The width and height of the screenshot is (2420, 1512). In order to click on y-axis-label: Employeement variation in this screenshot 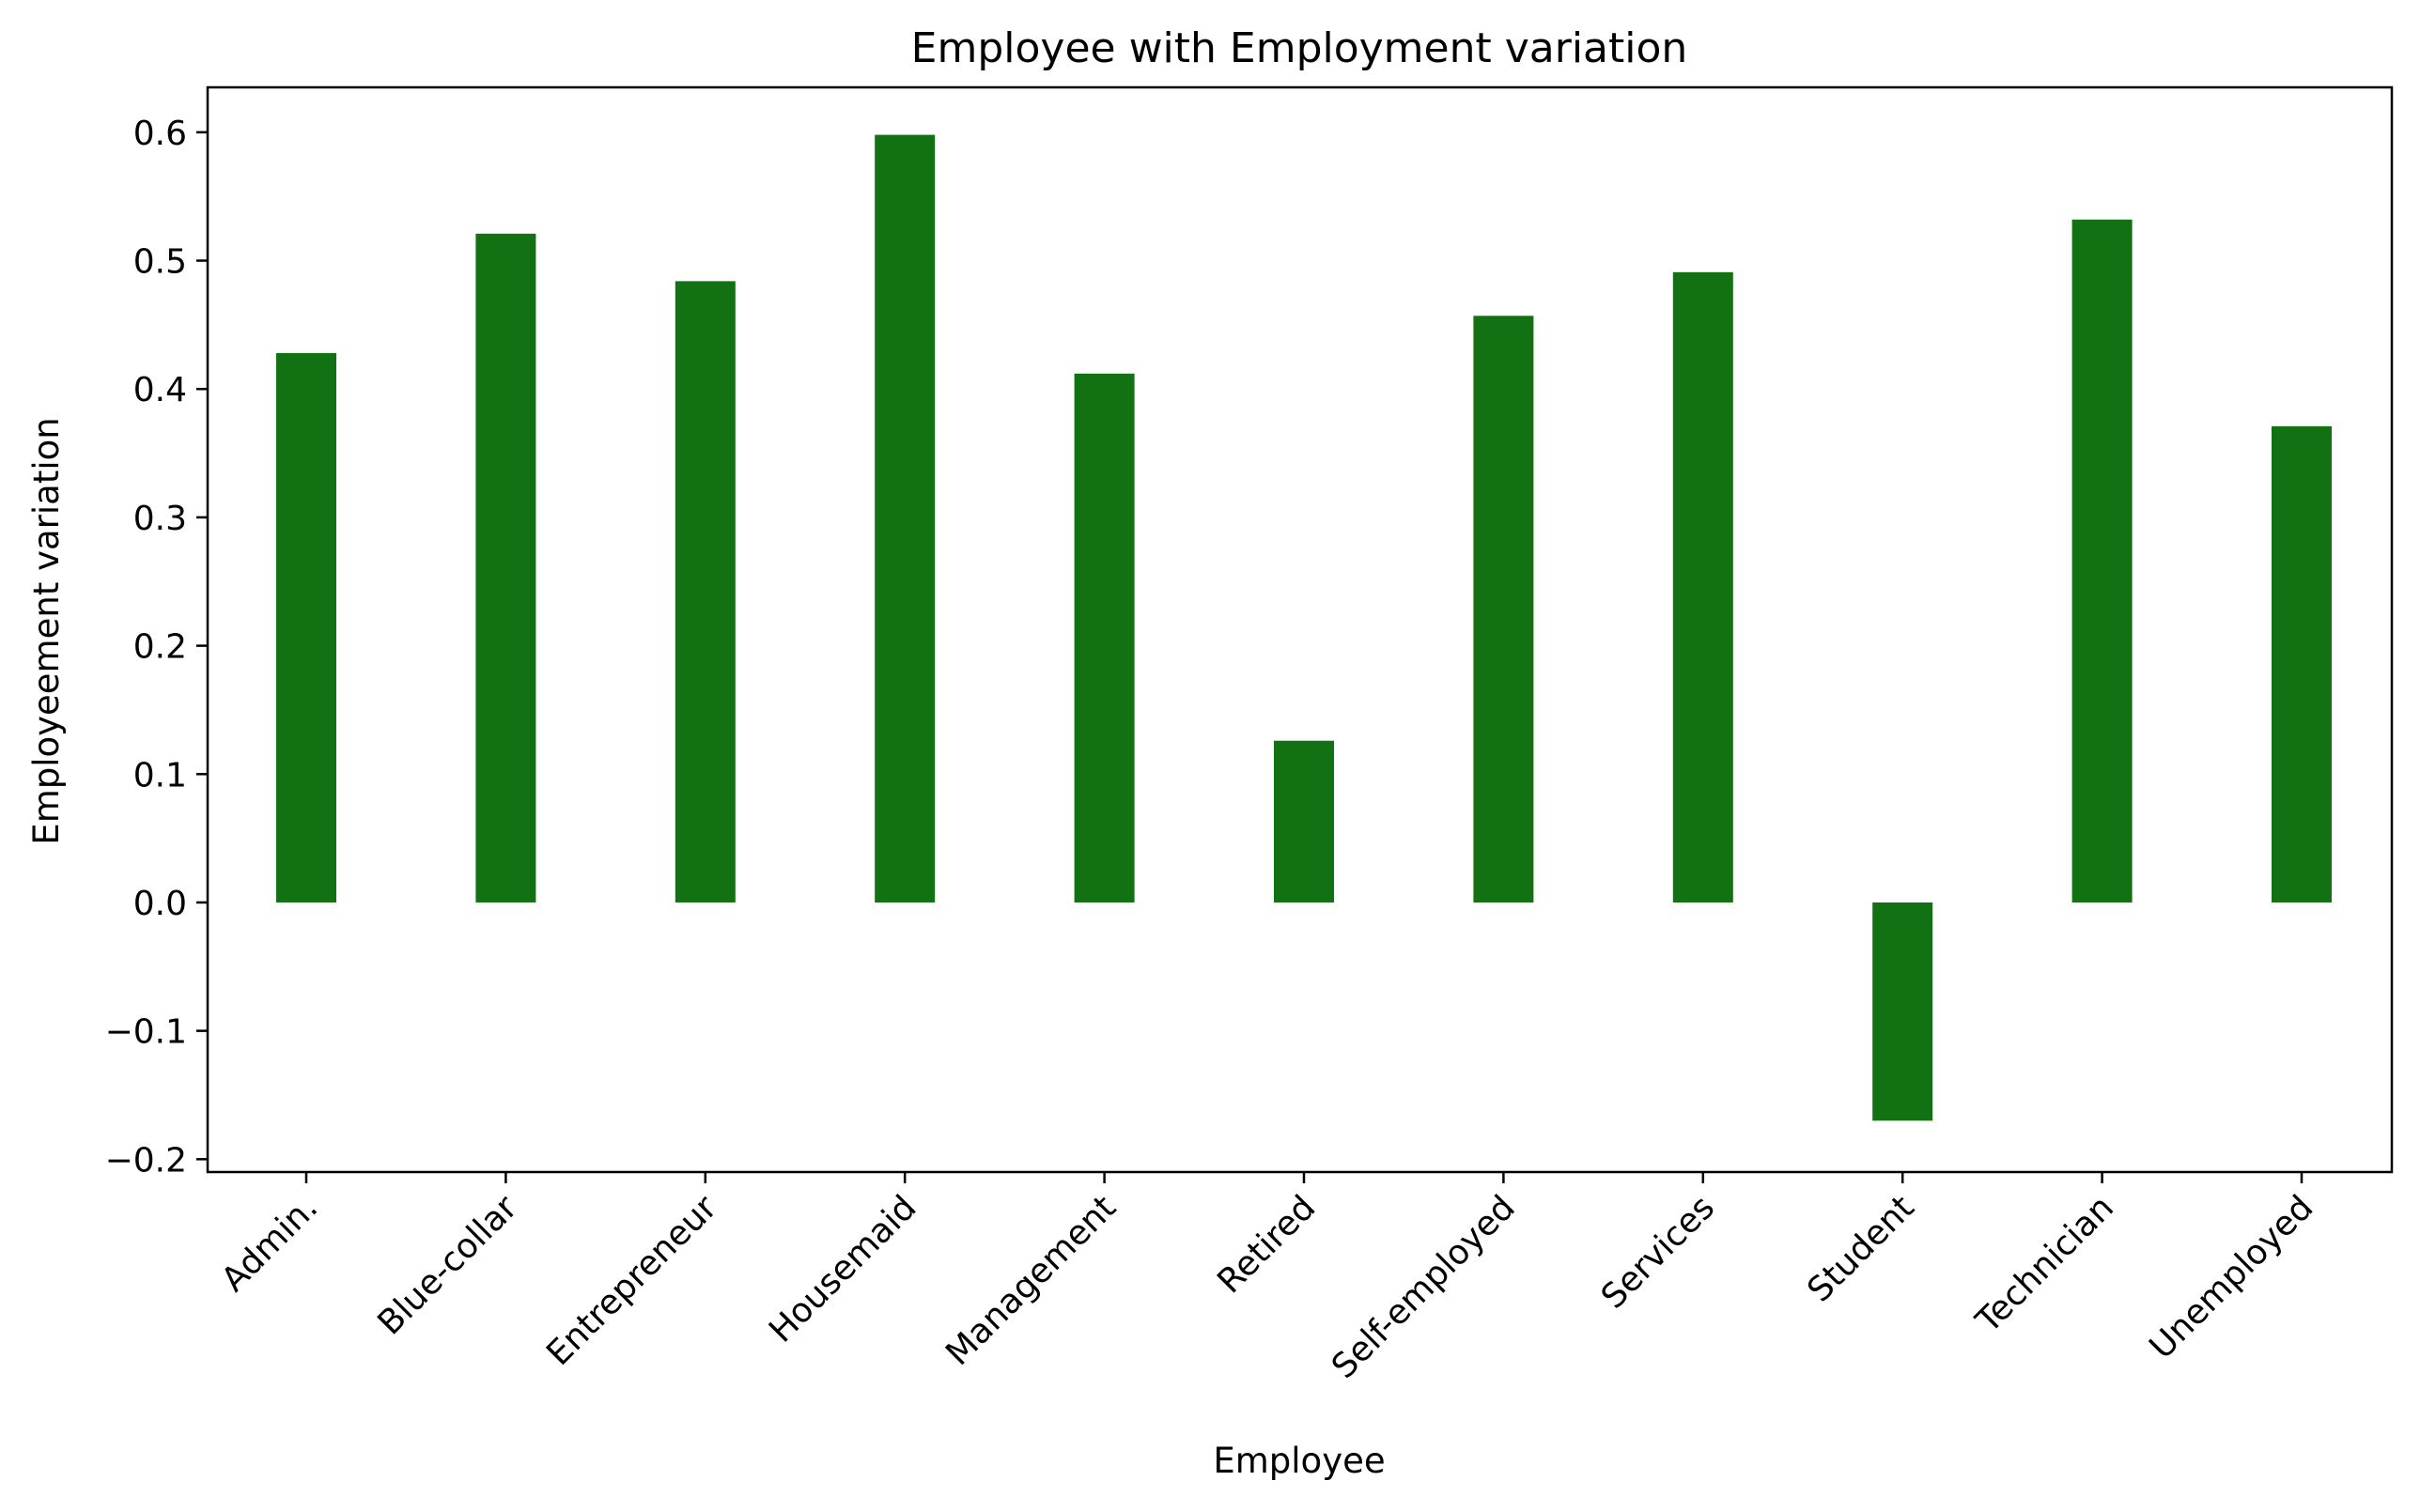, I will do `click(46, 630)`.